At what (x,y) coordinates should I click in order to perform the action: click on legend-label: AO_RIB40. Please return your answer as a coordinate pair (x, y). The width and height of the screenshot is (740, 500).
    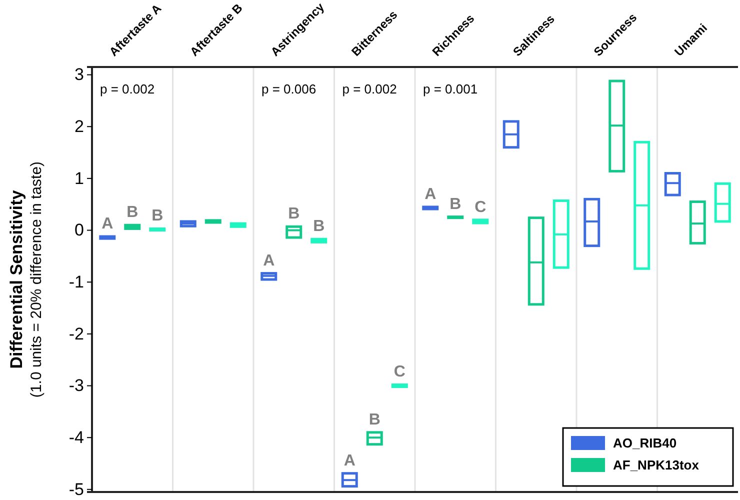
    Looking at the image, I should click on (645, 443).